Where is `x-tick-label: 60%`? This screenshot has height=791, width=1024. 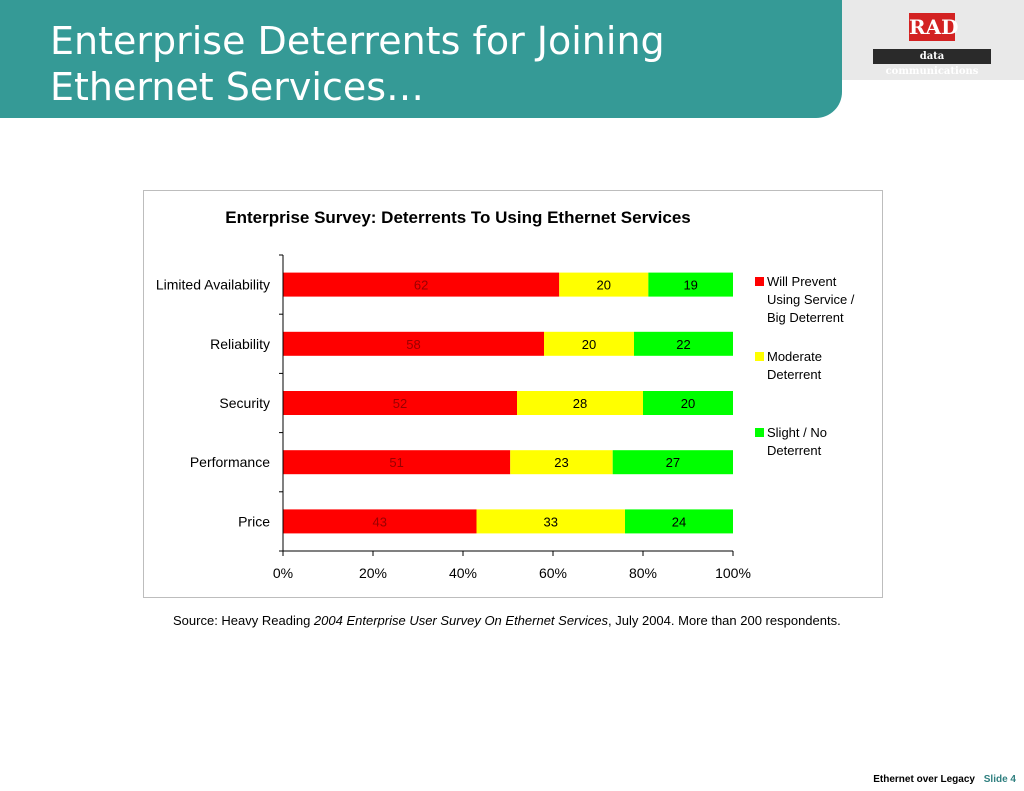 x-tick-label: 60% is located at coordinates (553, 573).